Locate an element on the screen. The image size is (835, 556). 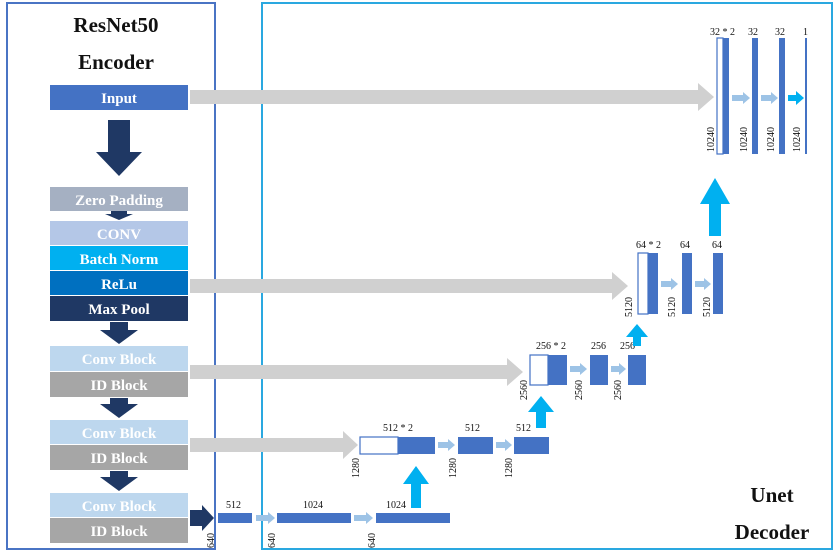
label-10240a: 10240 is located at coordinates (711, 139).